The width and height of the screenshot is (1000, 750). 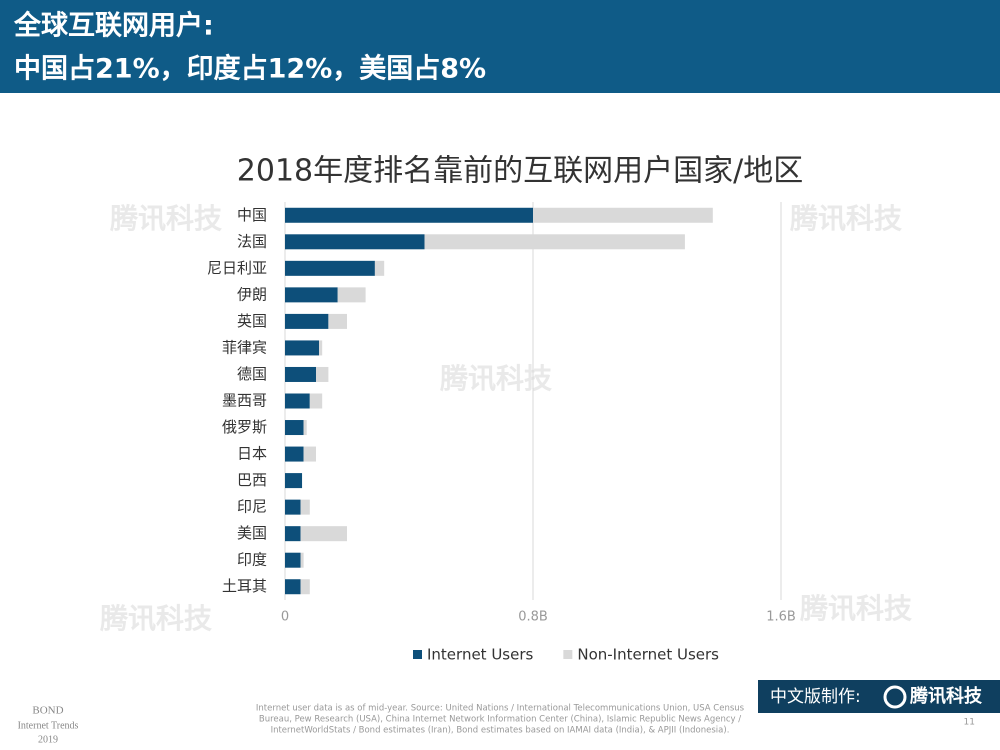 I want to click on badge, so click(x=879, y=696).